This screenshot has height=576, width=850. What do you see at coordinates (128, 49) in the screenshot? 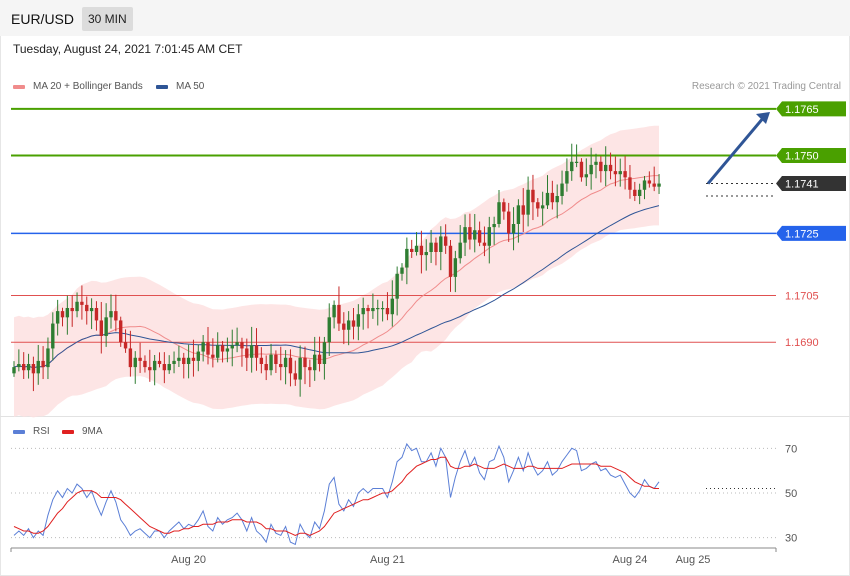
I see `chart-datetime: Tuesday, August 24, 2021 7:01:45 AM CET` at bounding box center [128, 49].